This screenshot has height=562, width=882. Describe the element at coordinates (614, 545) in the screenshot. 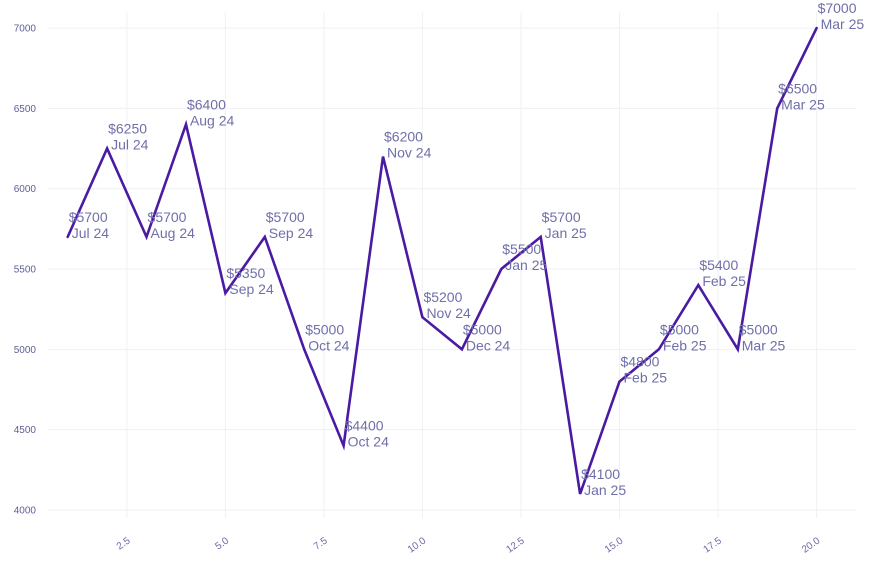

I see `x-tick-label: 15.0` at that location.